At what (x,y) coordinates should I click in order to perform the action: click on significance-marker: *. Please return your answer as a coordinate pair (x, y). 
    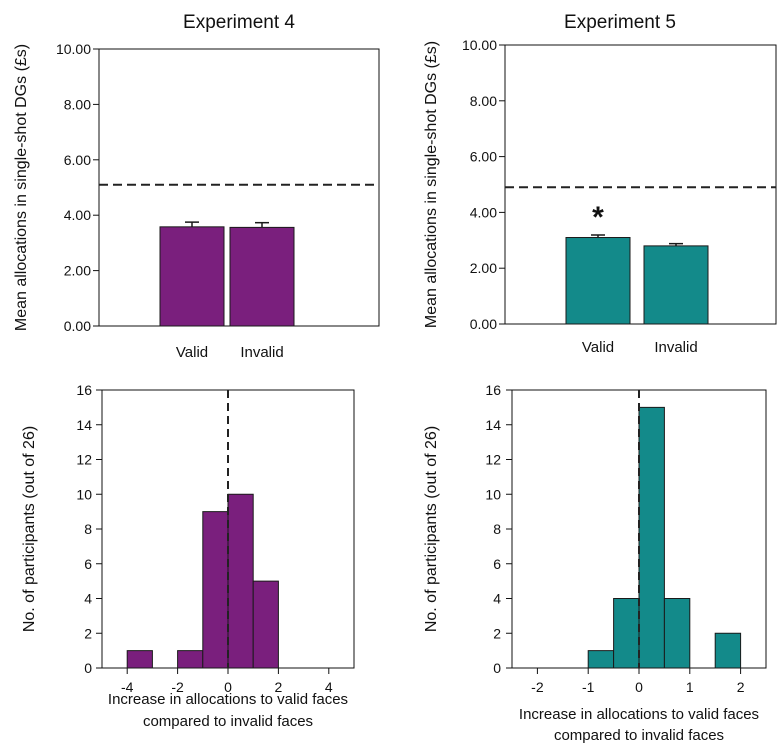
    Looking at the image, I should click on (598, 217).